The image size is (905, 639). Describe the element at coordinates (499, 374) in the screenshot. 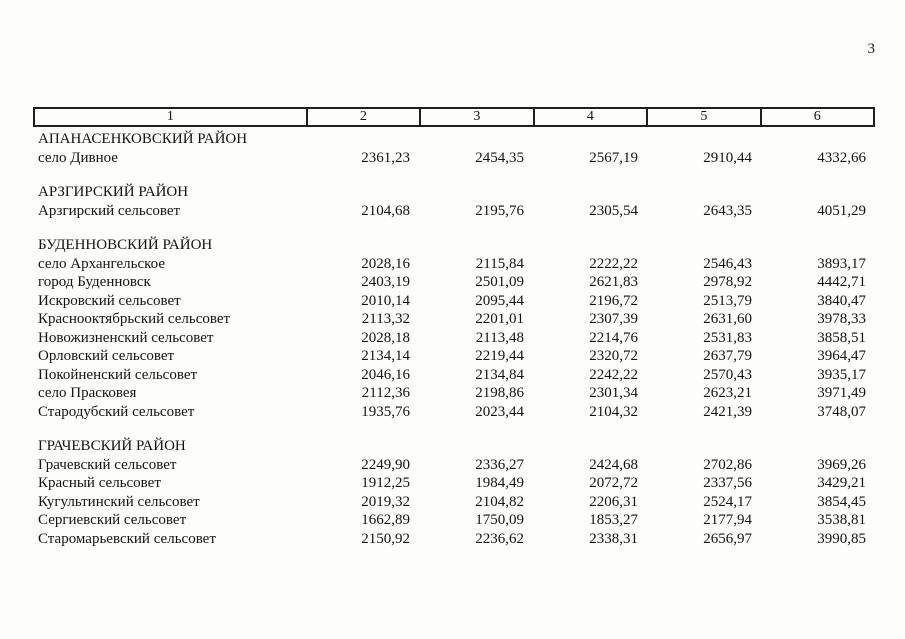

I see `row-value-cell: 2134,84` at that location.